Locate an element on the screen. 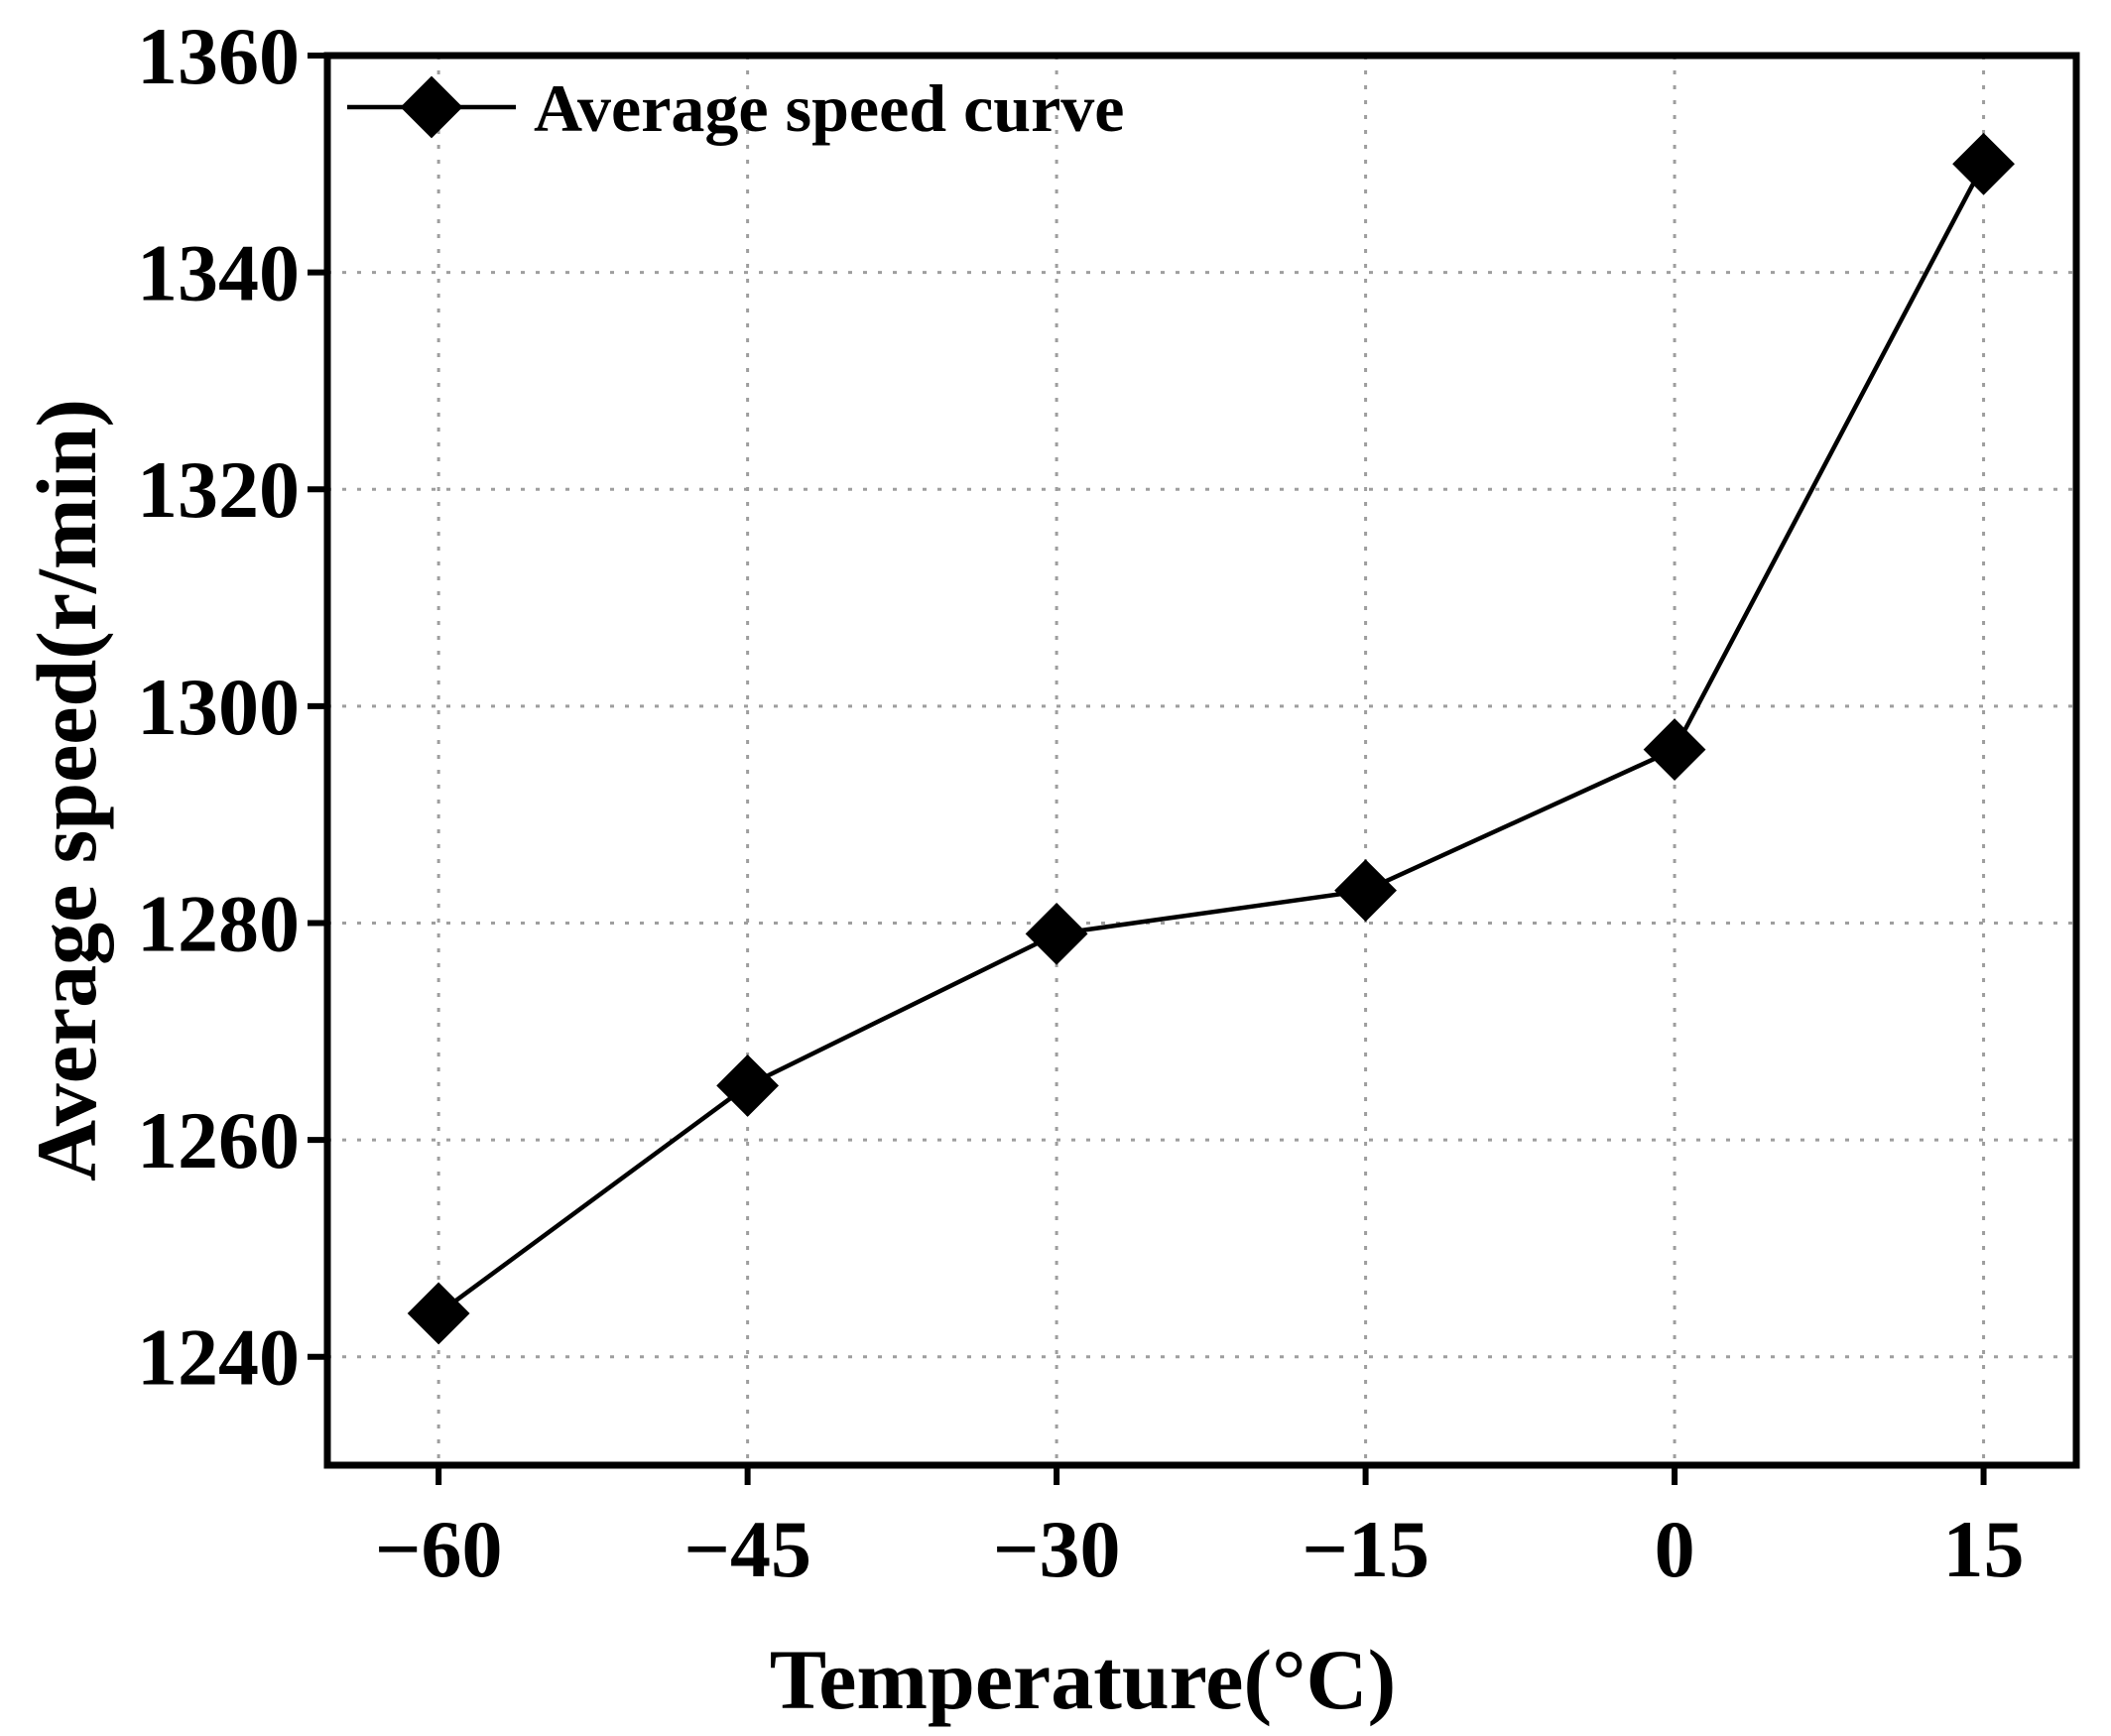 The width and height of the screenshot is (2111, 1736). y-axis-tick-labels: 1240 1260 1280 1300 1320 1340 1360 is located at coordinates (219, 707).